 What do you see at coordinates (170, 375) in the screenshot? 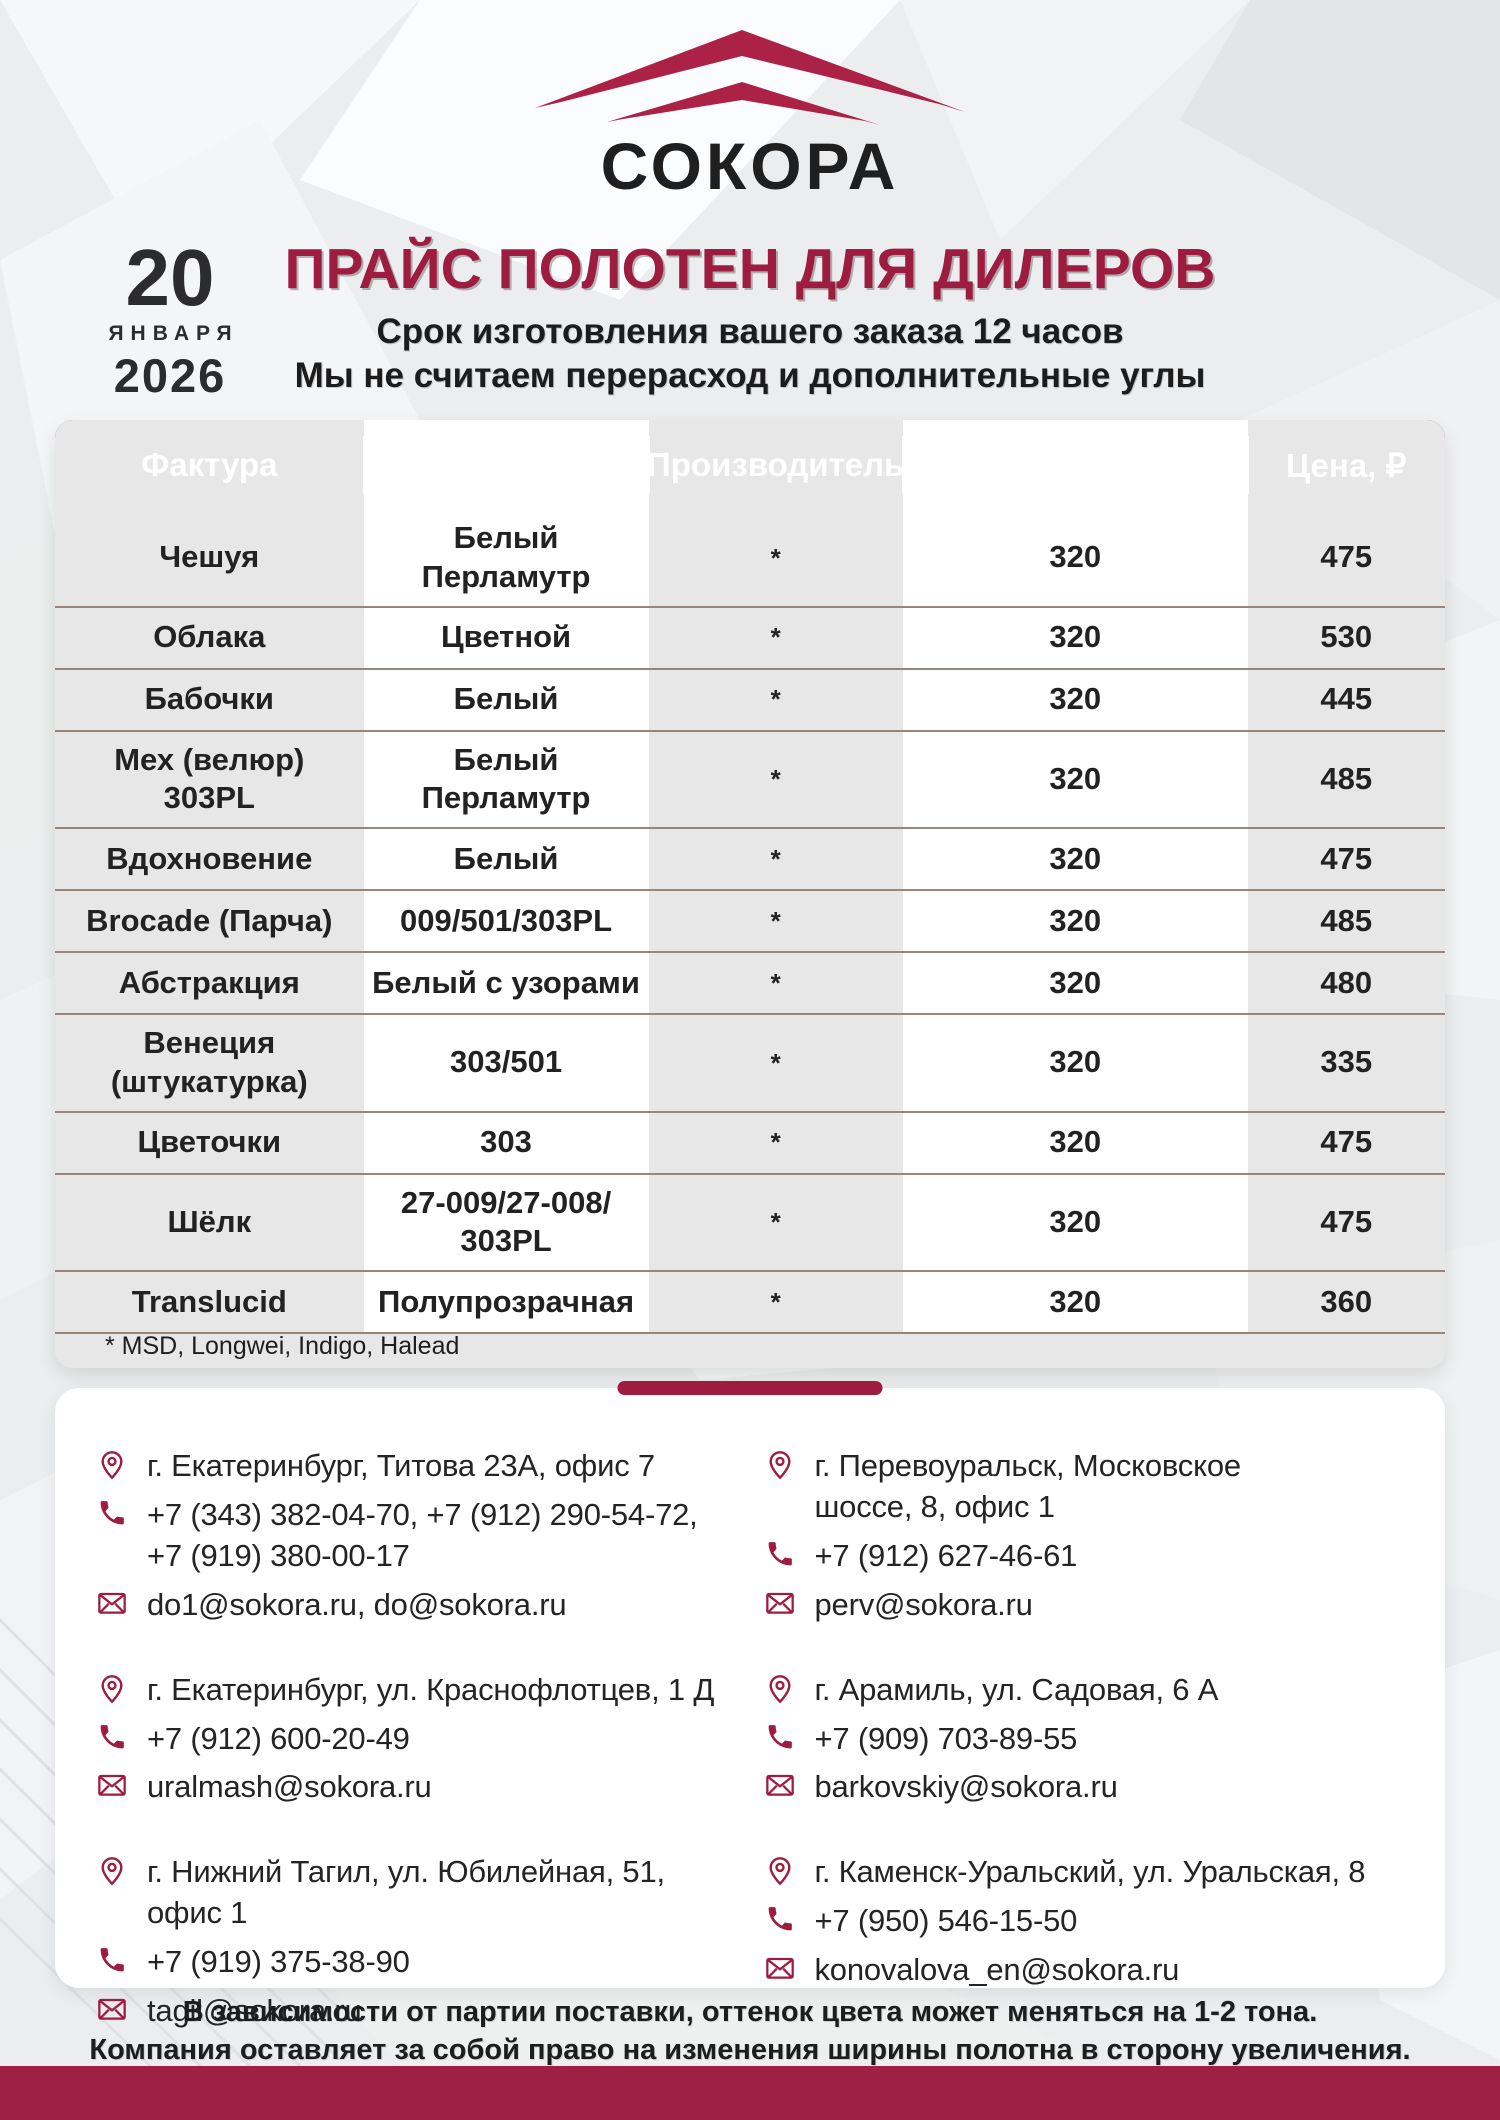
I see `date-year: 2026` at bounding box center [170, 375].